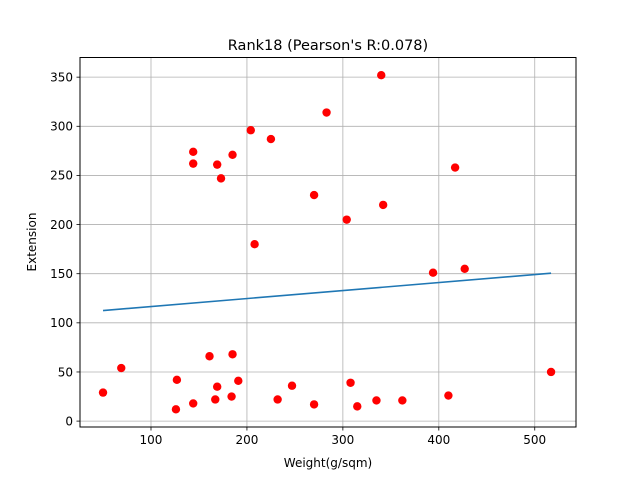  What do you see at coordinates (69, 421) in the screenshot?
I see `y-tick-label: 0` at bounding box center [69, 421].